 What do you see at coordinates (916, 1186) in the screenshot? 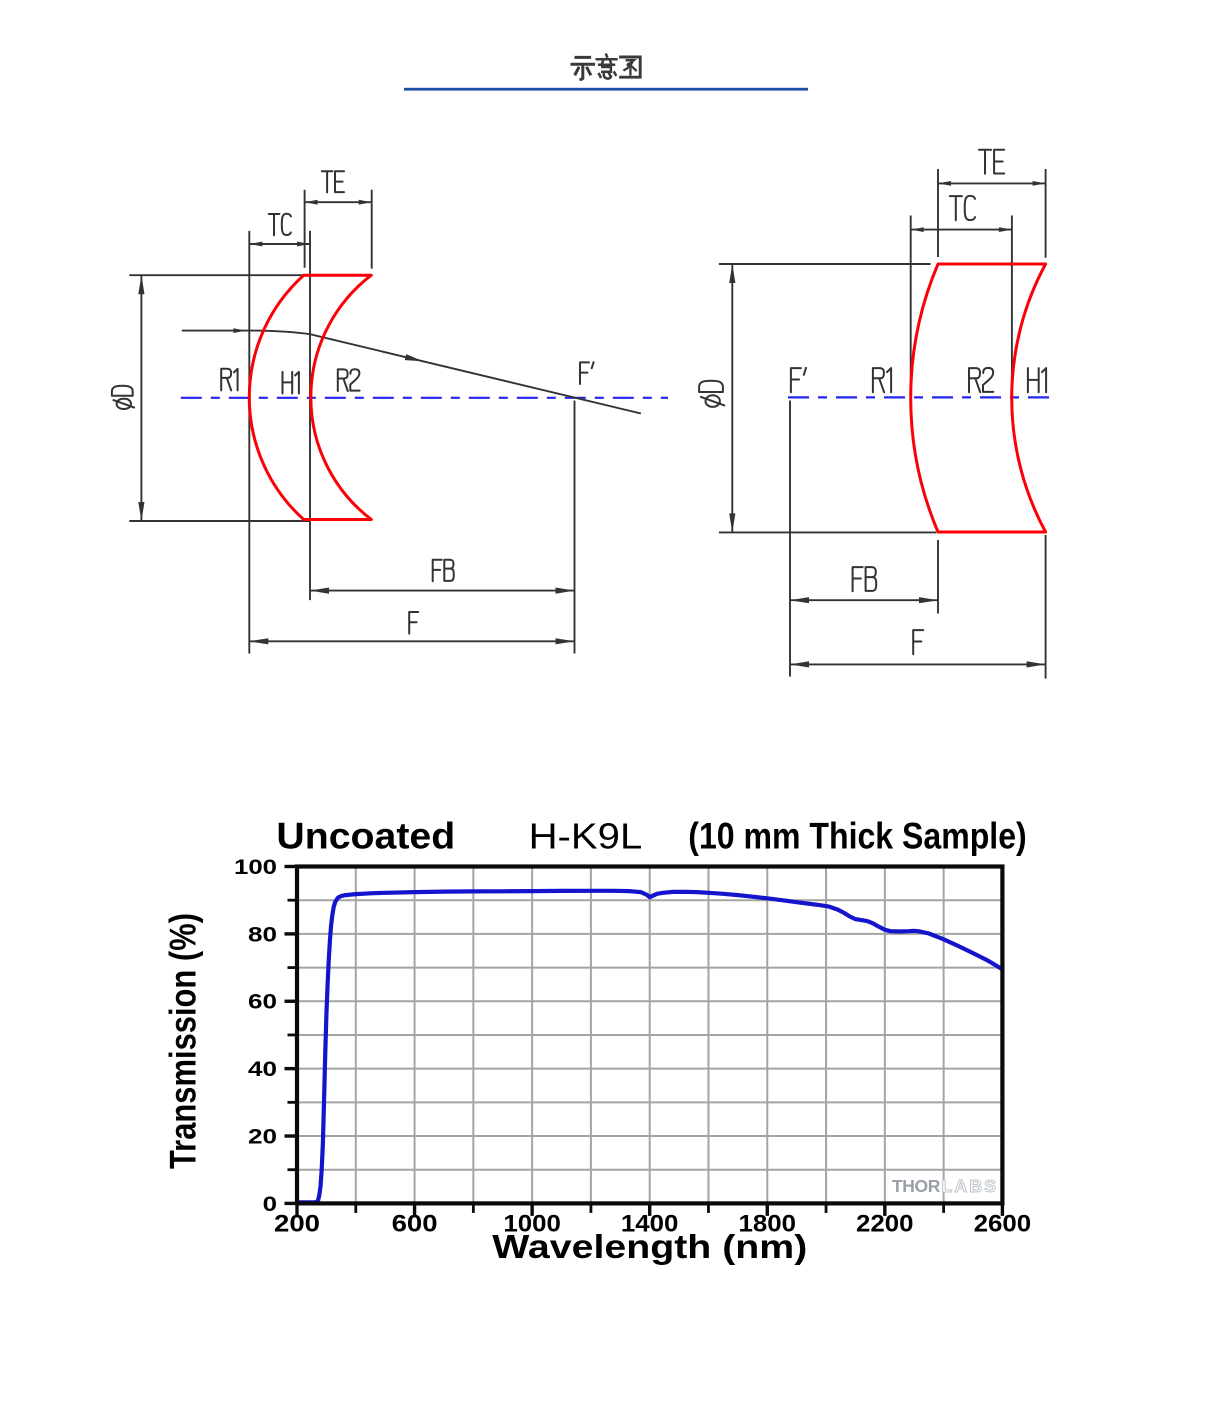
I see `svg-text: THOR` at bounding box center [916, 1186].